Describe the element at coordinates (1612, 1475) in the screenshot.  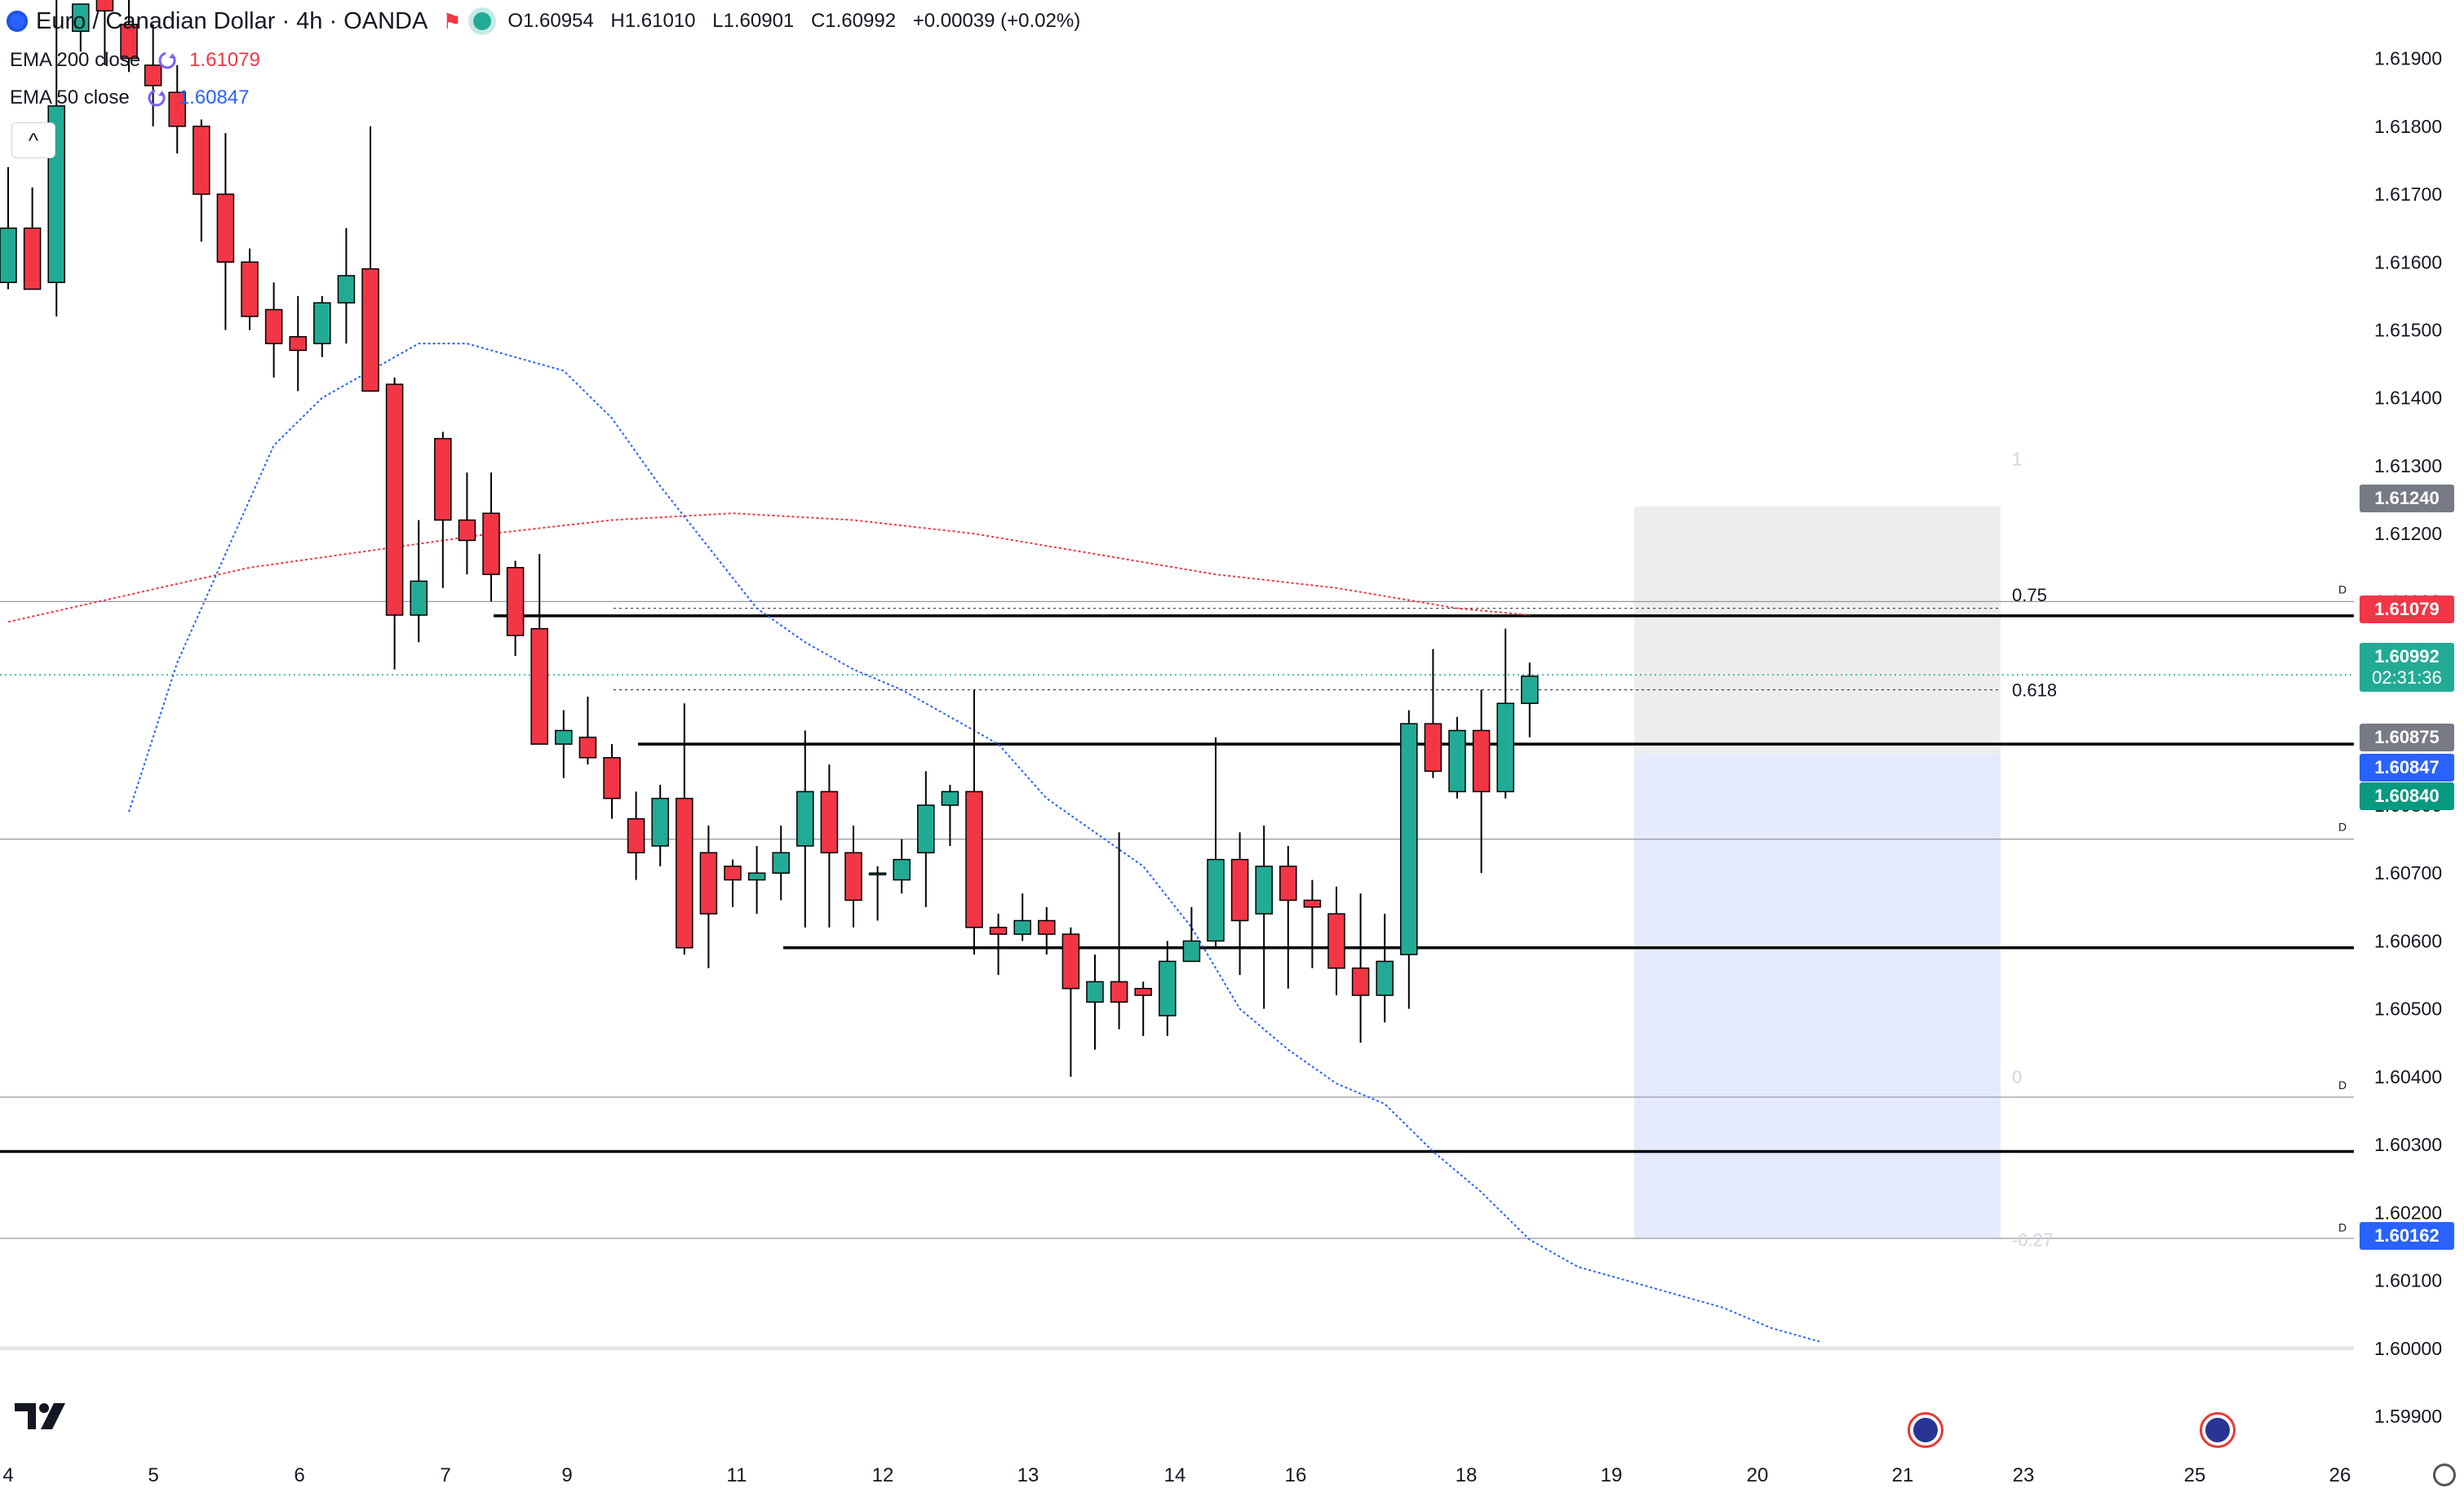
I see `x-tick-label: 19` at that location.